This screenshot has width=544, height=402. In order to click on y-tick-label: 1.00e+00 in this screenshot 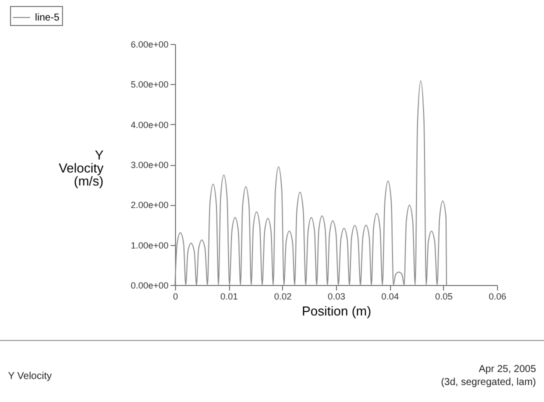, I will do `click(149, 245)`.